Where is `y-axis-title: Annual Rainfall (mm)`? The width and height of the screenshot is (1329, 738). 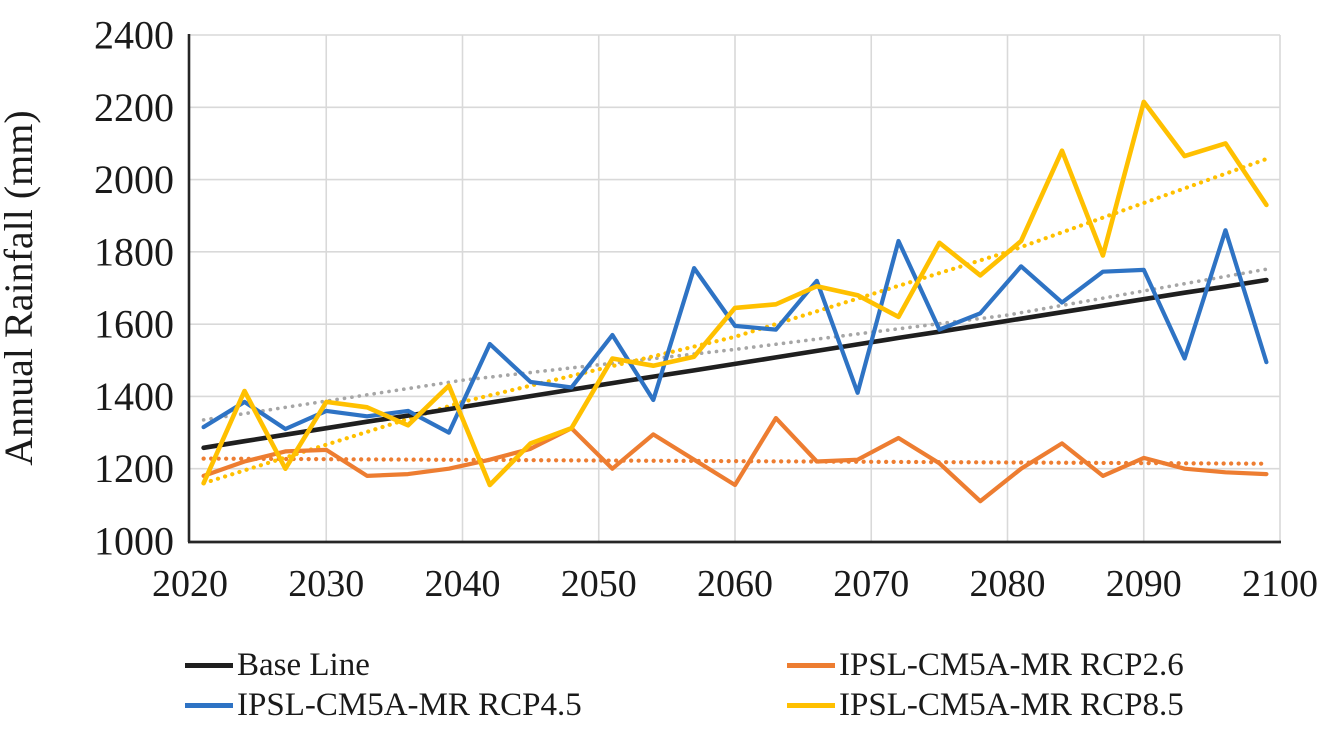 y-axis-title: Annual Rainfall (mm) is located at coordinates (20, 287).